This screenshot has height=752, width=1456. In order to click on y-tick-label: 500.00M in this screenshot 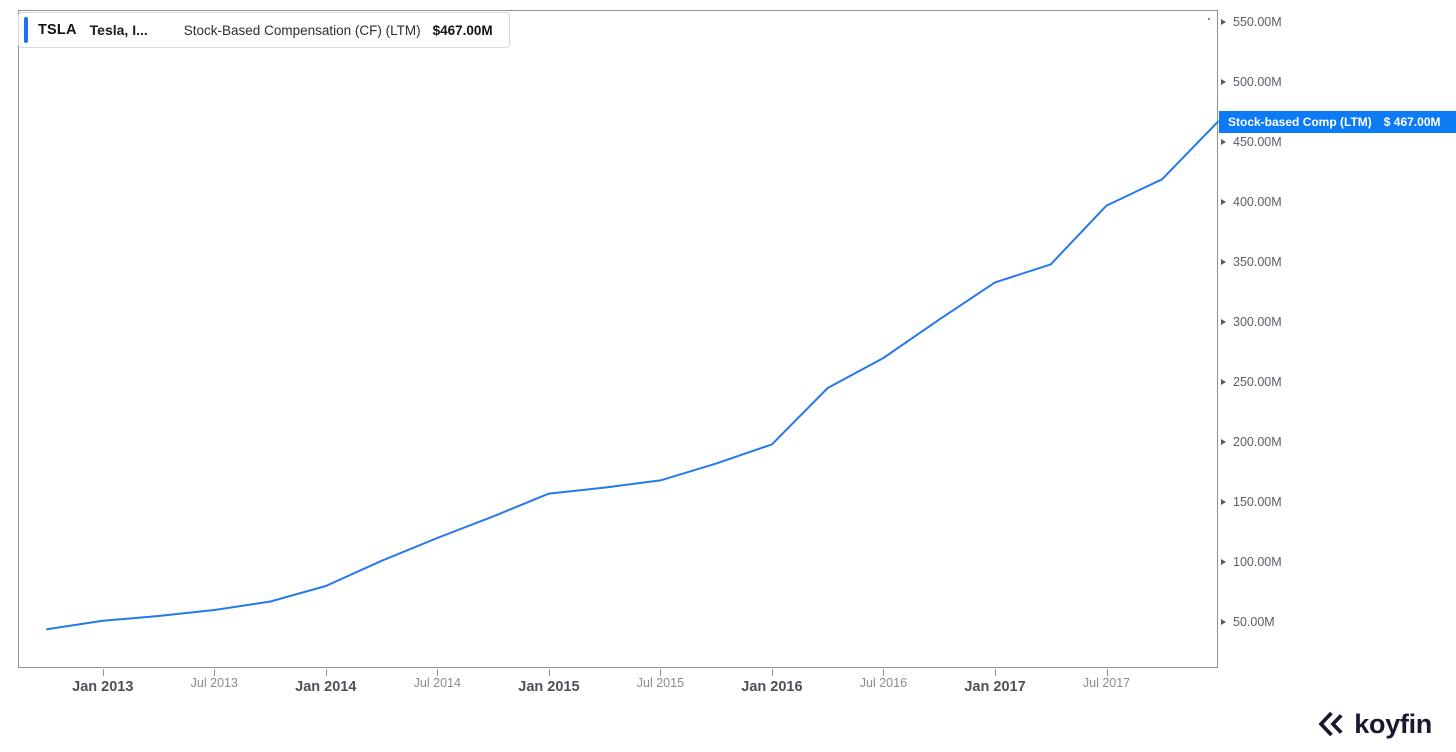, I will do `click(1257, 82)`.